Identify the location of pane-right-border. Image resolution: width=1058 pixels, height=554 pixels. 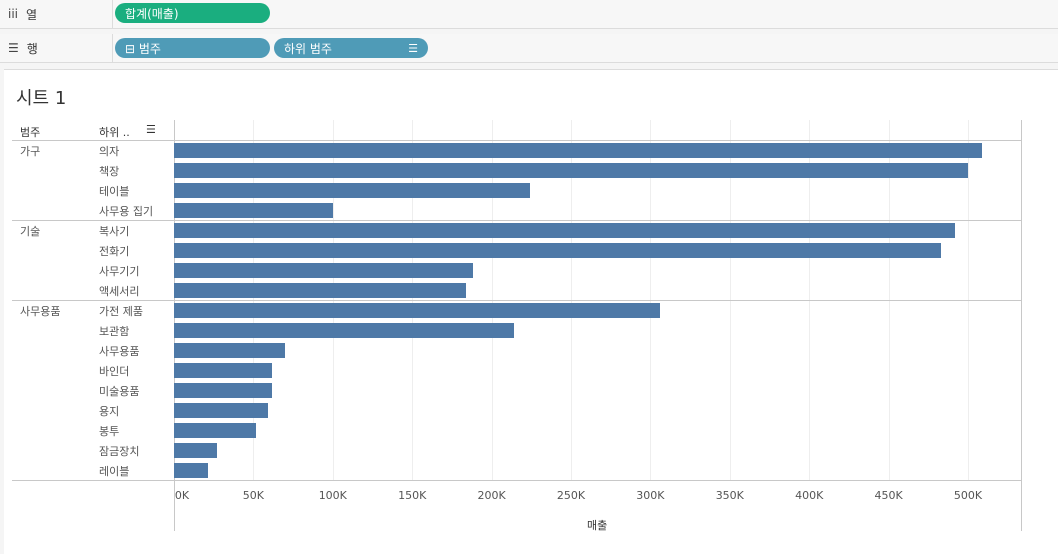
(1021, 325).